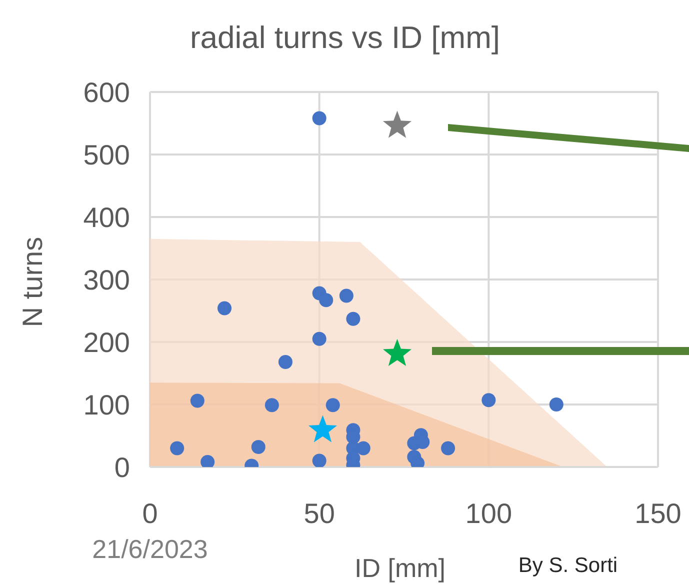  Describe the element at coordinates (319, 513) in the screenshot. I see `x-tick-label: 50` at that location.